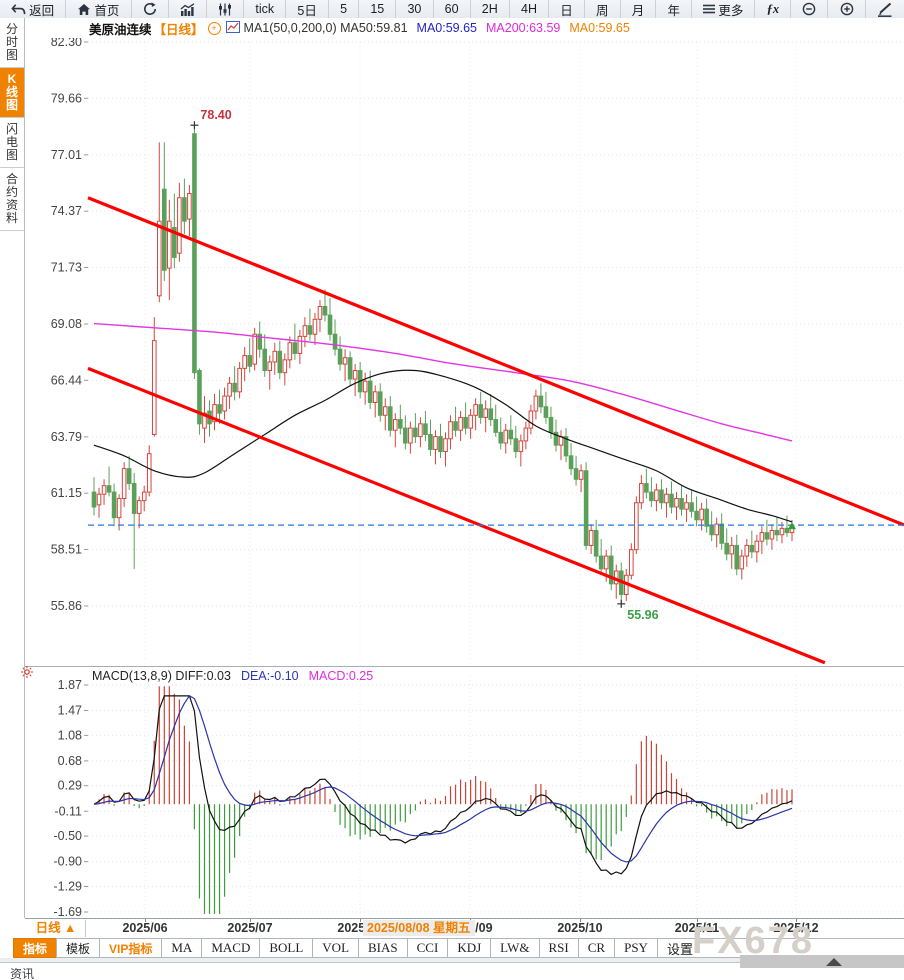 This screenshot has width=904, height=980. Describe the element at coordinates (307, 9) in the screenshot. I see `toolbar-5day: 5日` at that location.